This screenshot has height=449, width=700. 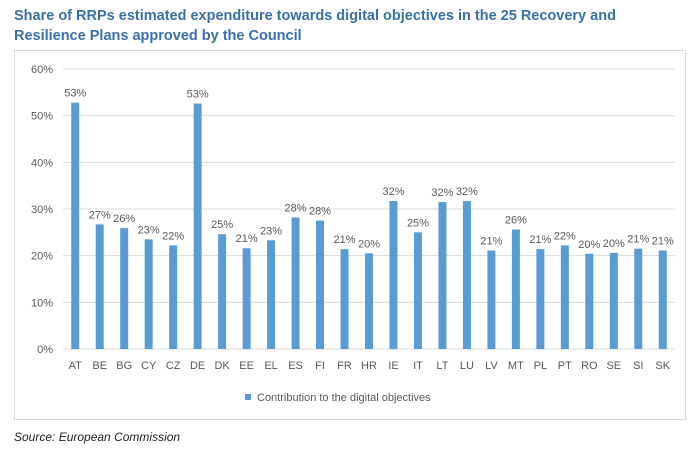 I want to click on x-tick-label: ES, so click(x=295, y=366).